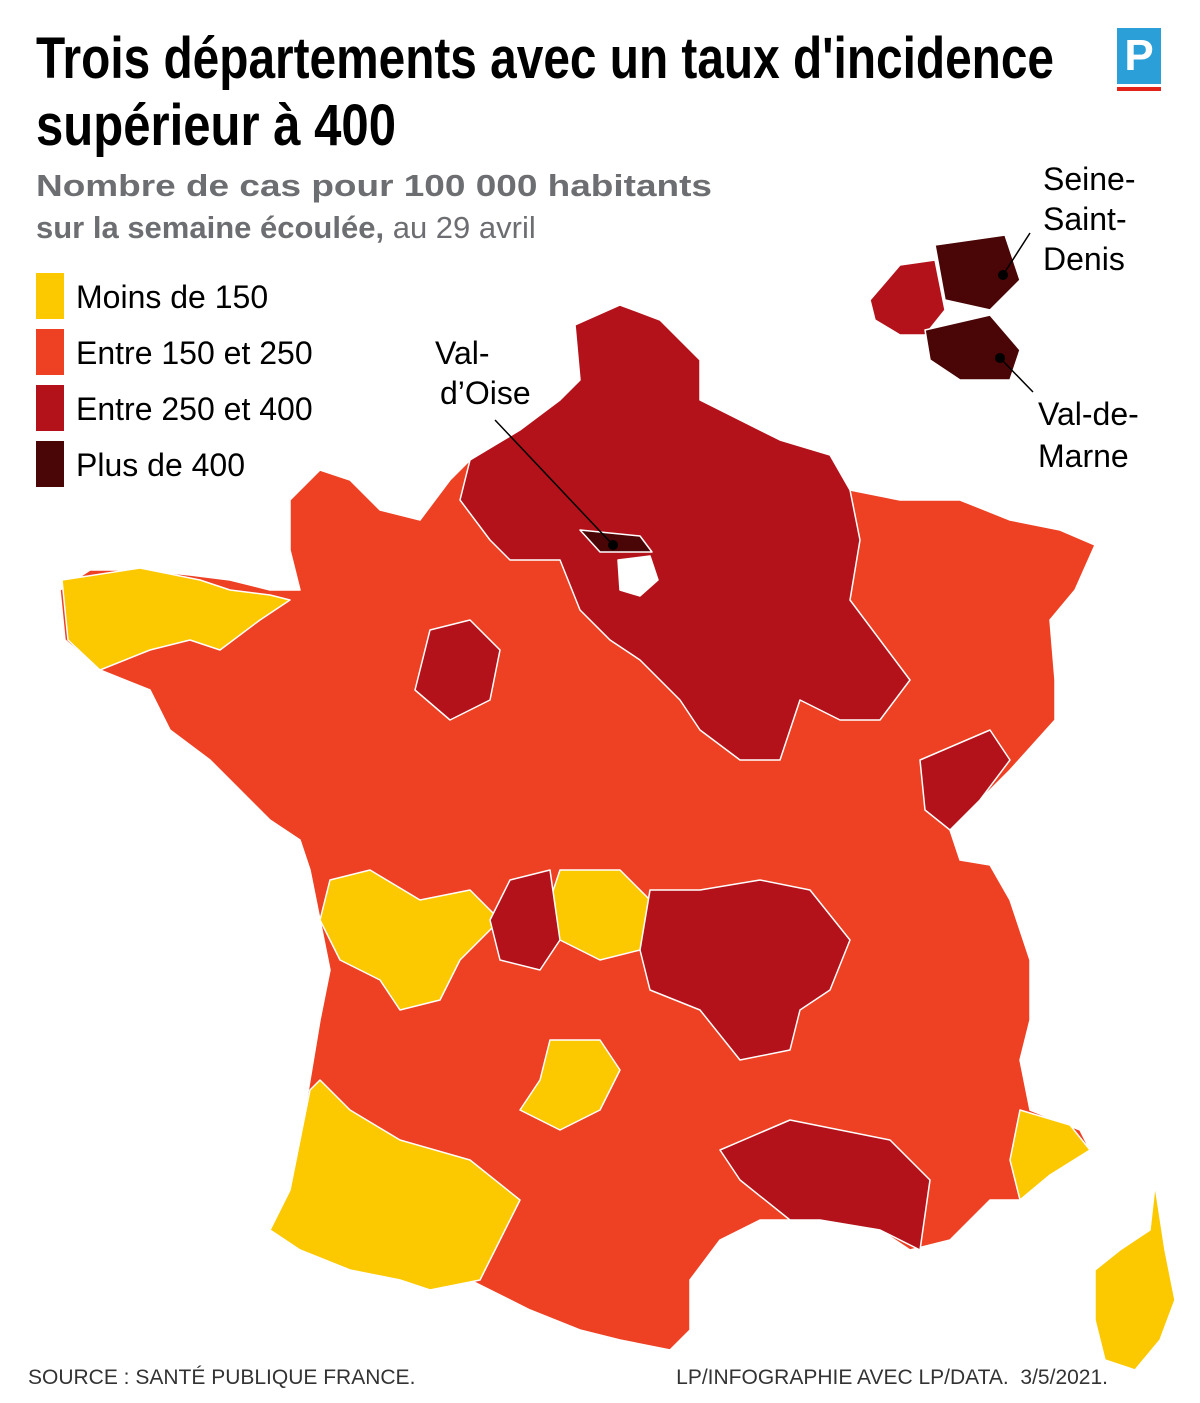  I want to click on logo-line, so click(1139, 89).